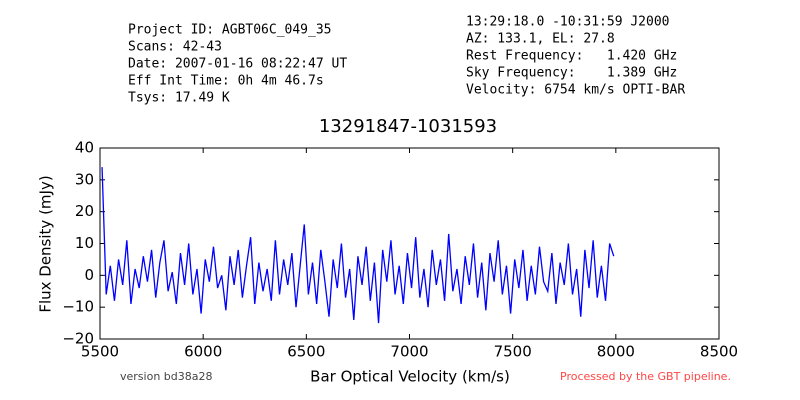  Describe the element at coordinates (175, 47) in the screenshot. I see `header-line: Scans: 42-43` at that location.